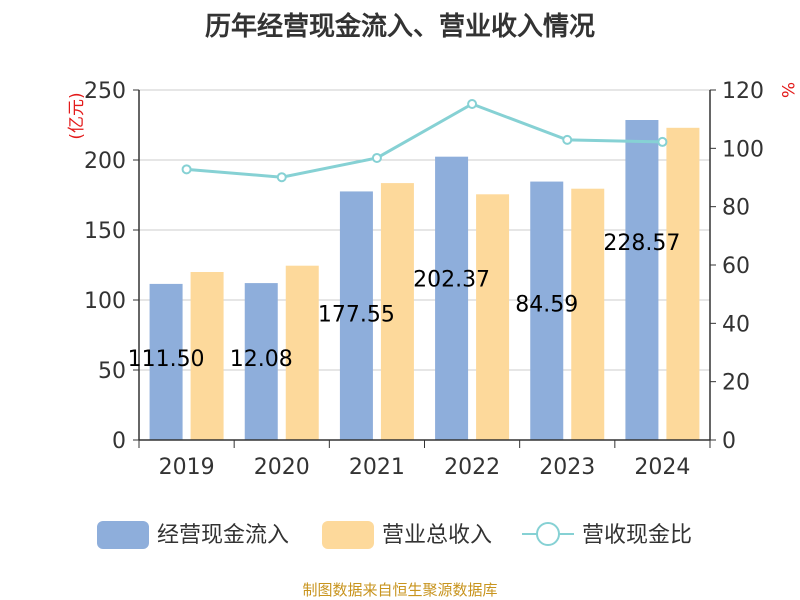 This screenshot has height=600, width=800. I want to click on y-left-tick-label: 50, so click(112, 371).